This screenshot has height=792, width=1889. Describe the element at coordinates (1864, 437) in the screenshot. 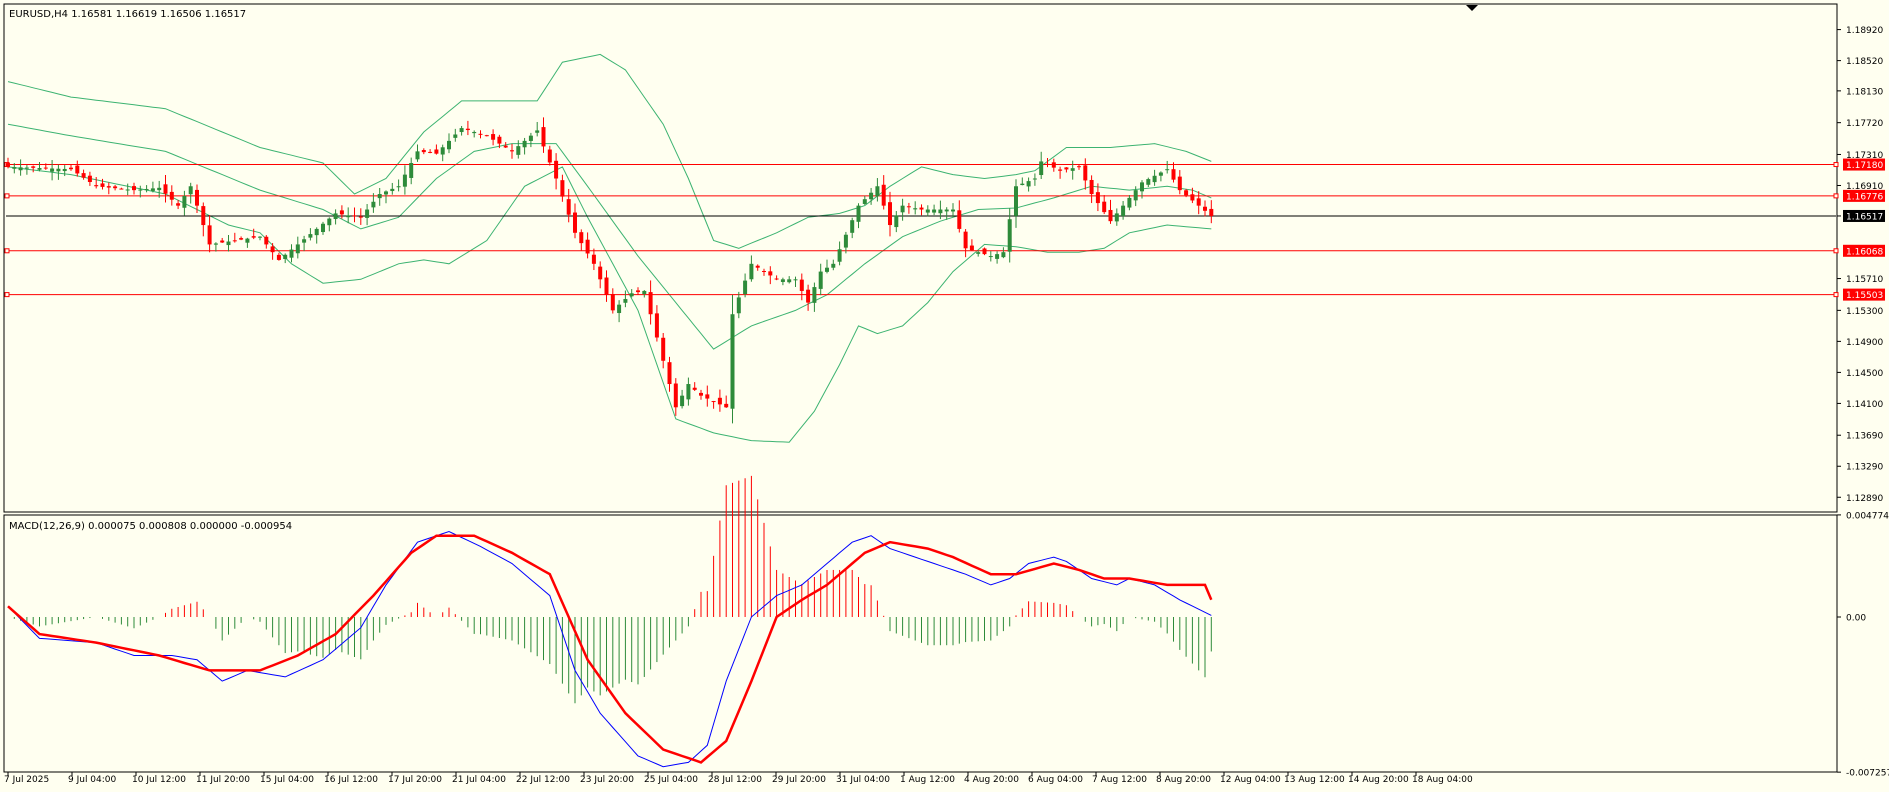

I see `y-tick-label: 1.13690` at that location.